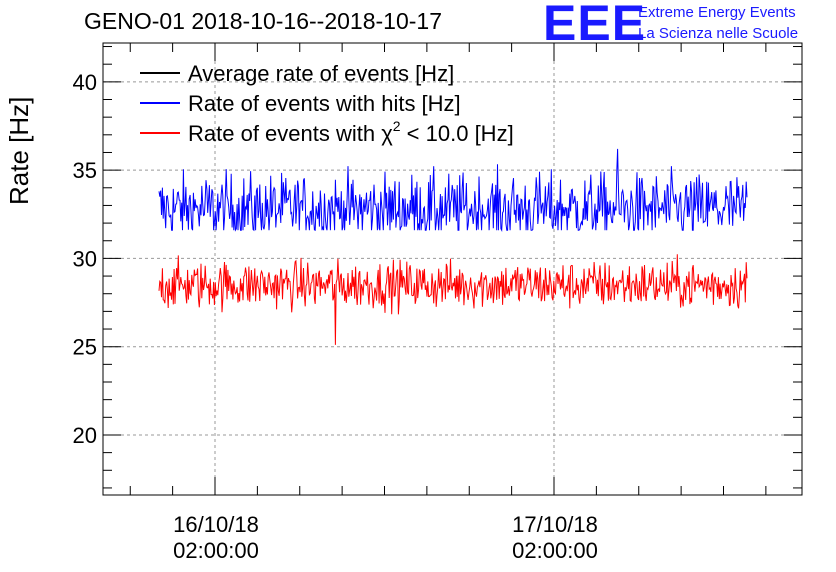 The image size is (836, 572). What do you see at coordinates (351, 132) in the screenshot?
I see `legend-label-3: Rate of events with χ2 < 10.0 [Hz]` at bounding box center [351, 132].